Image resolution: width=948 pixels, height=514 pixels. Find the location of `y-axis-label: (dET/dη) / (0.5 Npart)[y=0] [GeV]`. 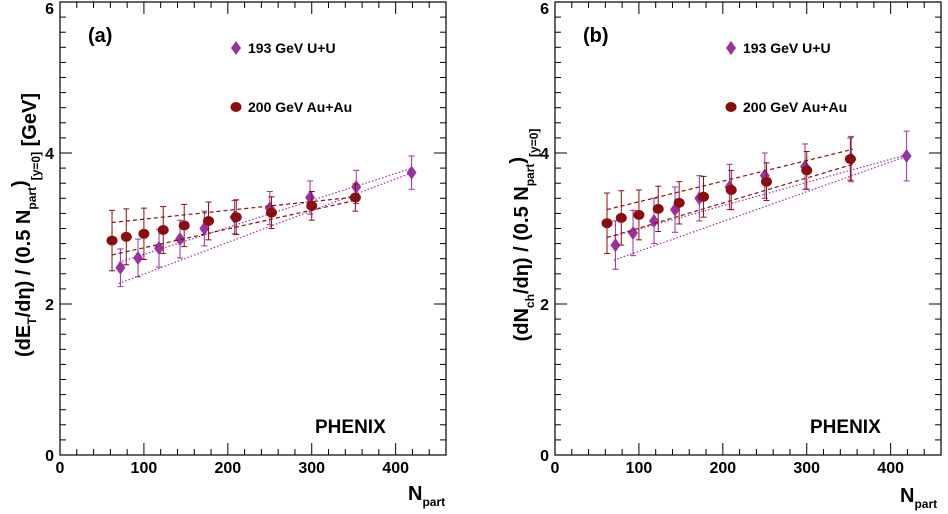

y-axis-label: (dET/dη) / (0.5 Npart)[y=0] [GeV] is located at coordinates (26, 225).